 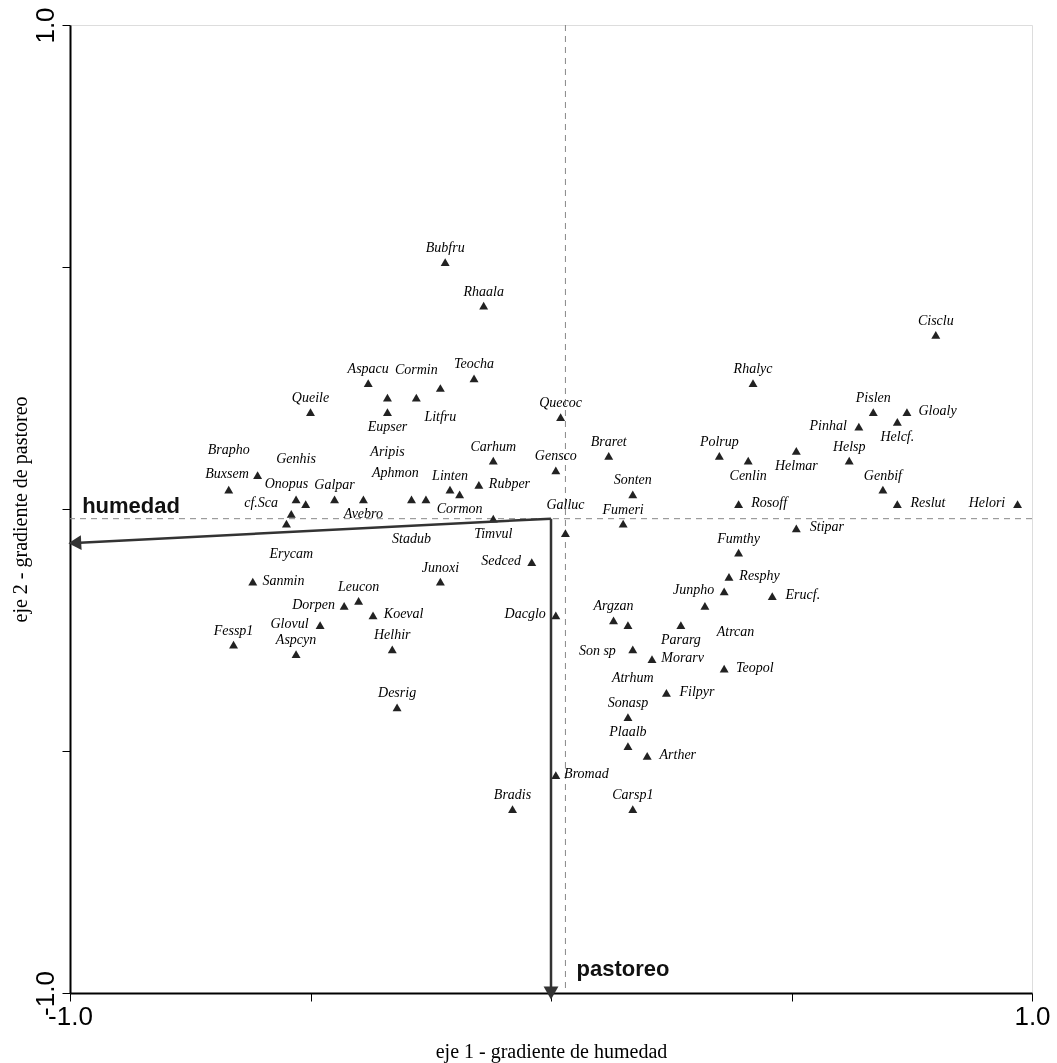 What do you see at coordinates (753, 369) in the screenshot?
I see `annotation: Rhalyc` at bounding box center [753, 369].